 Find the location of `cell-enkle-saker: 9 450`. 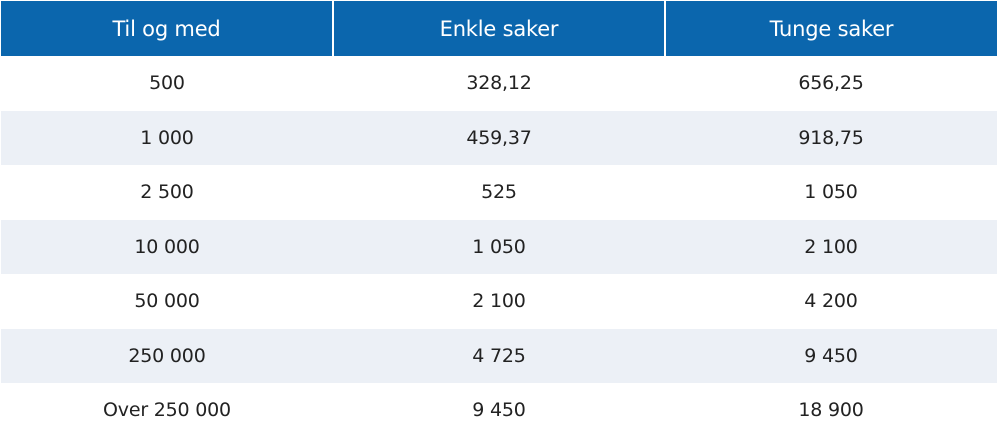

cell-enkle-saker: 9 450 is located at coordinates (499, 410).